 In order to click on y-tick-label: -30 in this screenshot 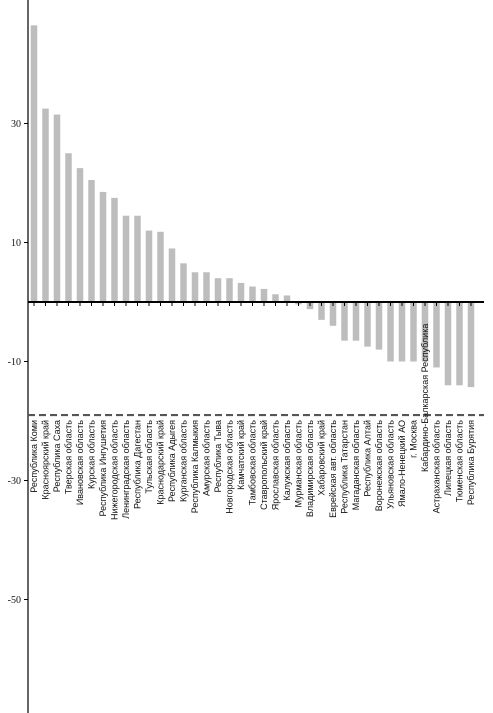, I will do `click(14, 481)`.